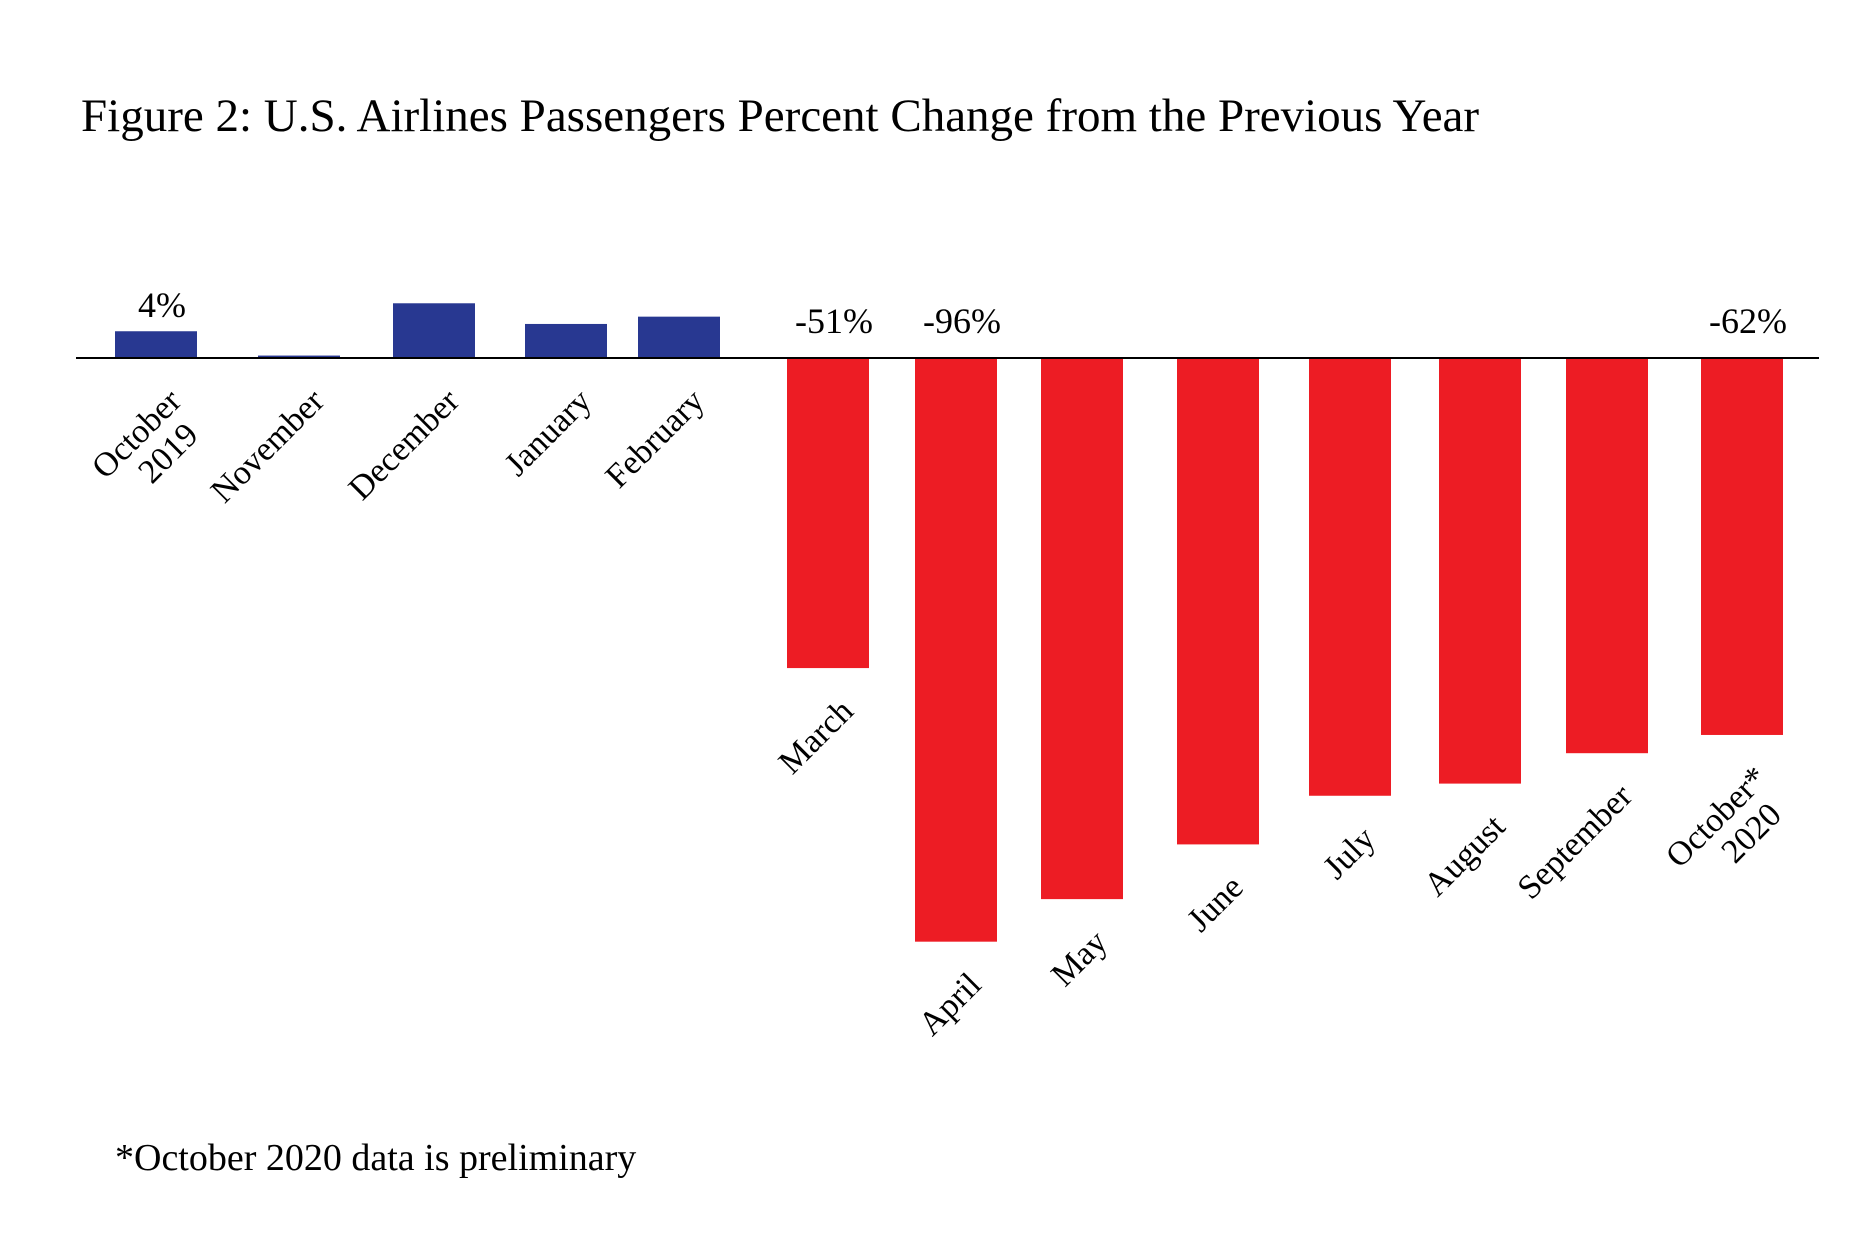 The height and width of the screenshot is (1236, 1875). Describe the element at coordinates (1079, 959) in the screenshot. I see `category-label: May` at that location.